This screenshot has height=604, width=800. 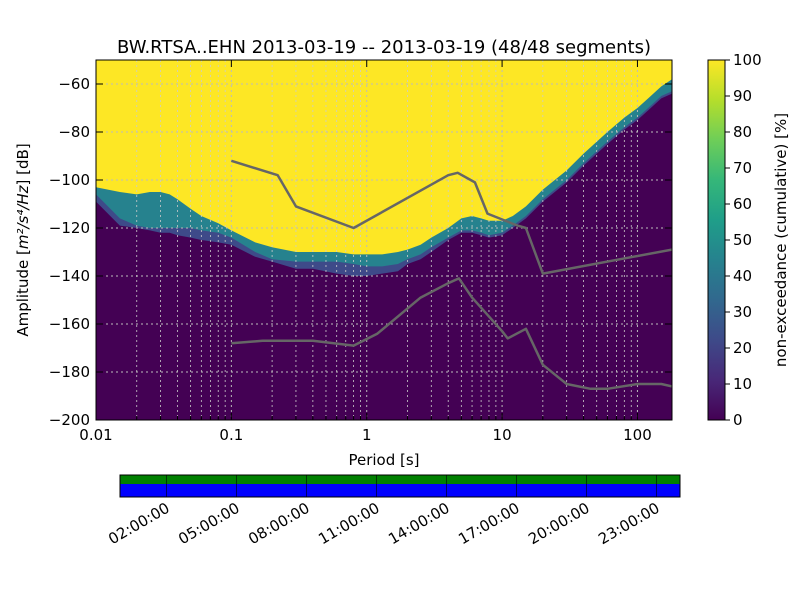 What do you see at coordinates (69, 180) in the screenshot?
I see `y-tick-label: −100` at bounding box center [69, 180].